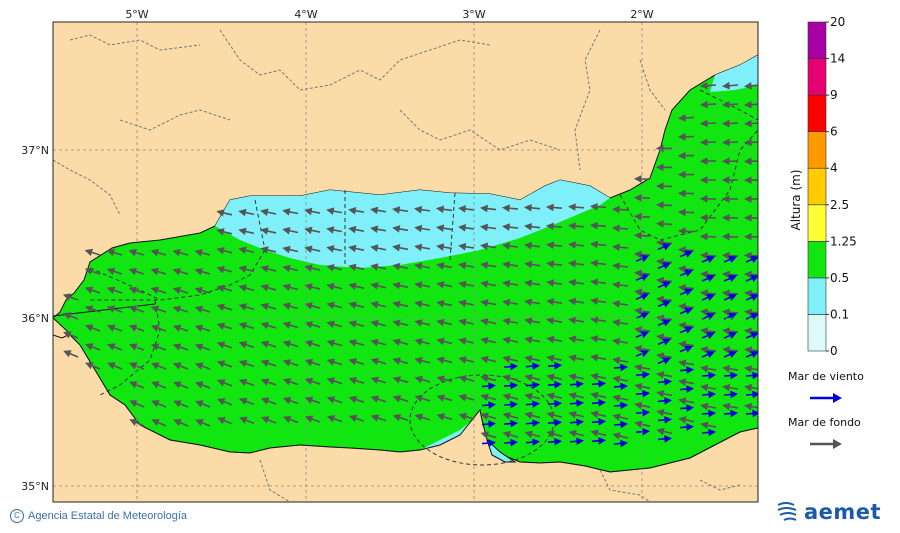 The width and height of the screenshot is (900, 533). Describe the element at coordinates (35, 150) in the screenshot. I see `lat-tick-37n: 37°N` at that location.